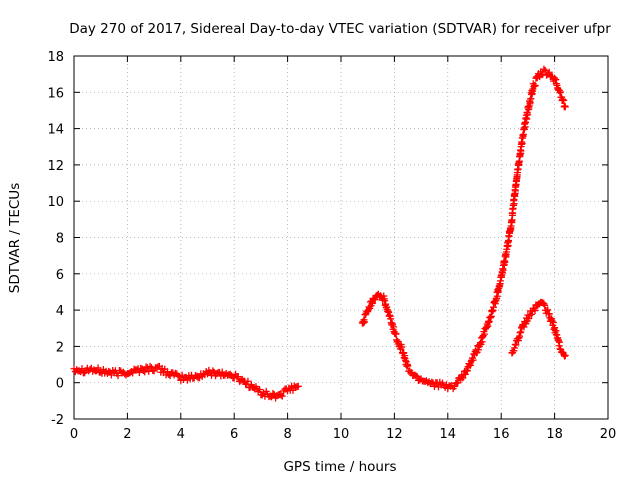  What do you see at coordinates (60, 275) in the screenshot?
I see `y-tick-label: 6` at bounding box center [60, 275].